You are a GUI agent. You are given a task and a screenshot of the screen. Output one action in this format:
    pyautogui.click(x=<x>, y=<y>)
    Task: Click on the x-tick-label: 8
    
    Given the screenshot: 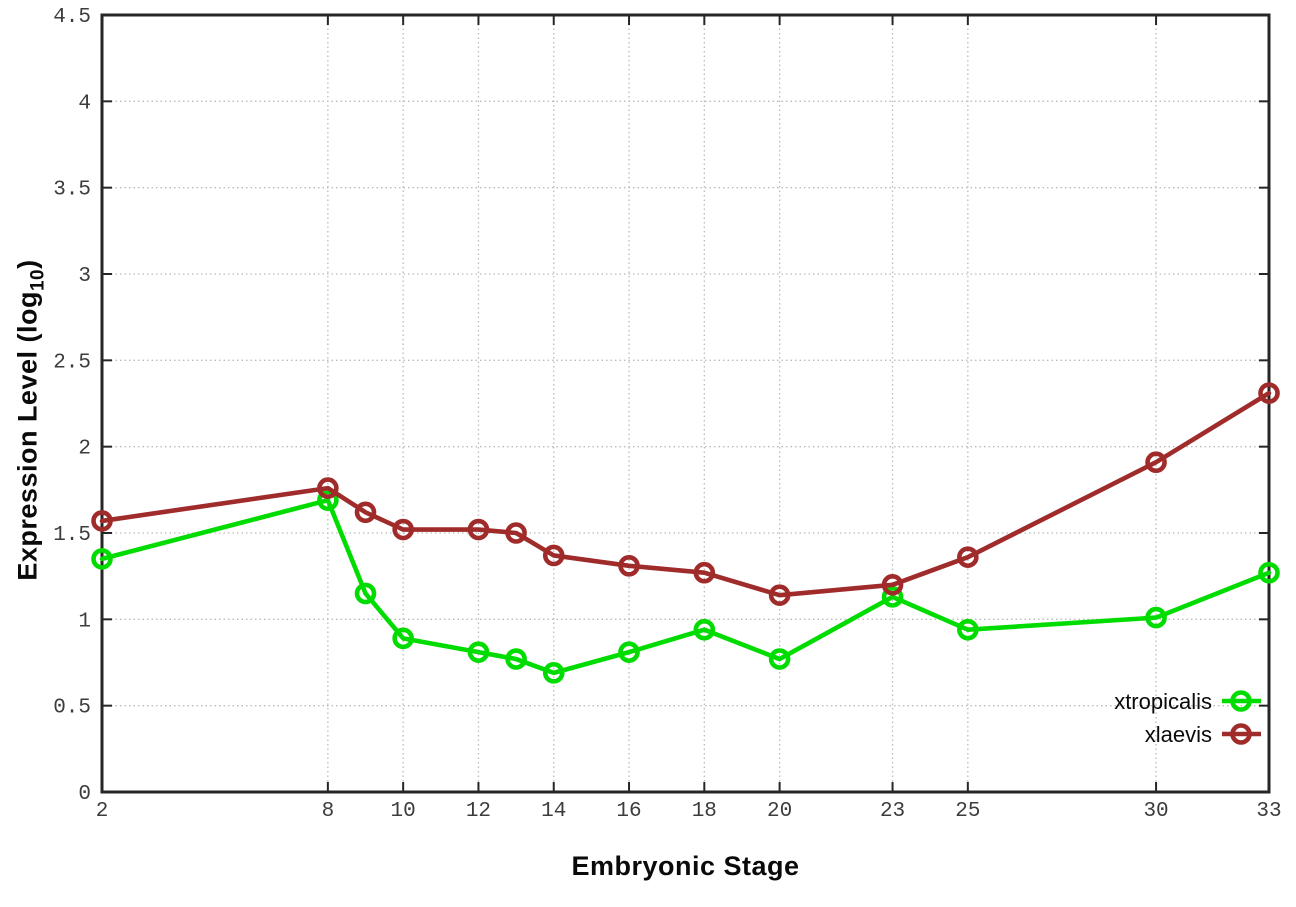 What is the action you would take?
    pyautogui.click(x=328, y=811)
    